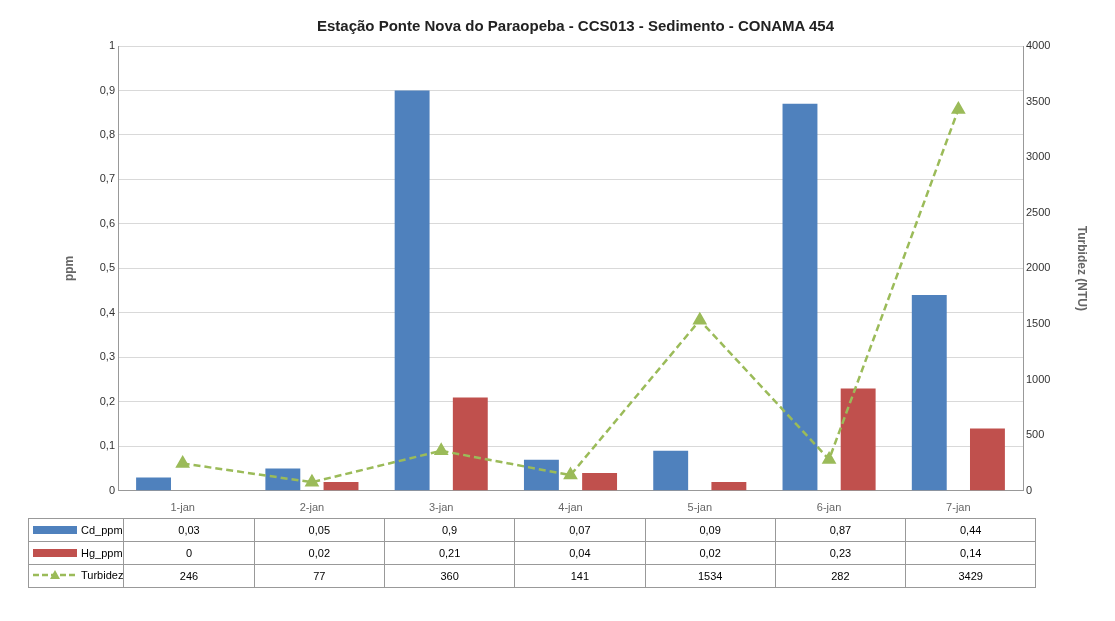 This screenshot has width=1115, height=621. What do you see at coordinates (111, 489) in the screenshot?
I see `y-tick-label: 0` at bounding box center [111, 489].